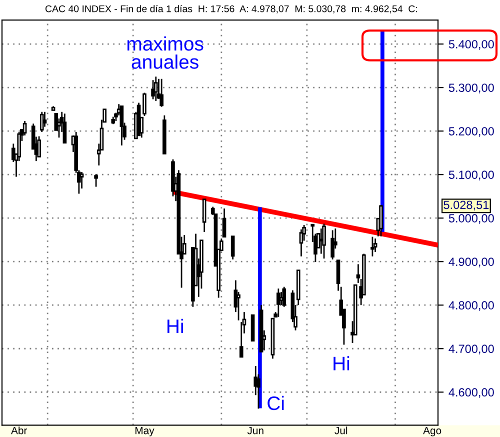  What do you see at coordinates (255, 430) in the screenshot?
I see `x-tick-label: Jun` at bounding box center [255, 430].